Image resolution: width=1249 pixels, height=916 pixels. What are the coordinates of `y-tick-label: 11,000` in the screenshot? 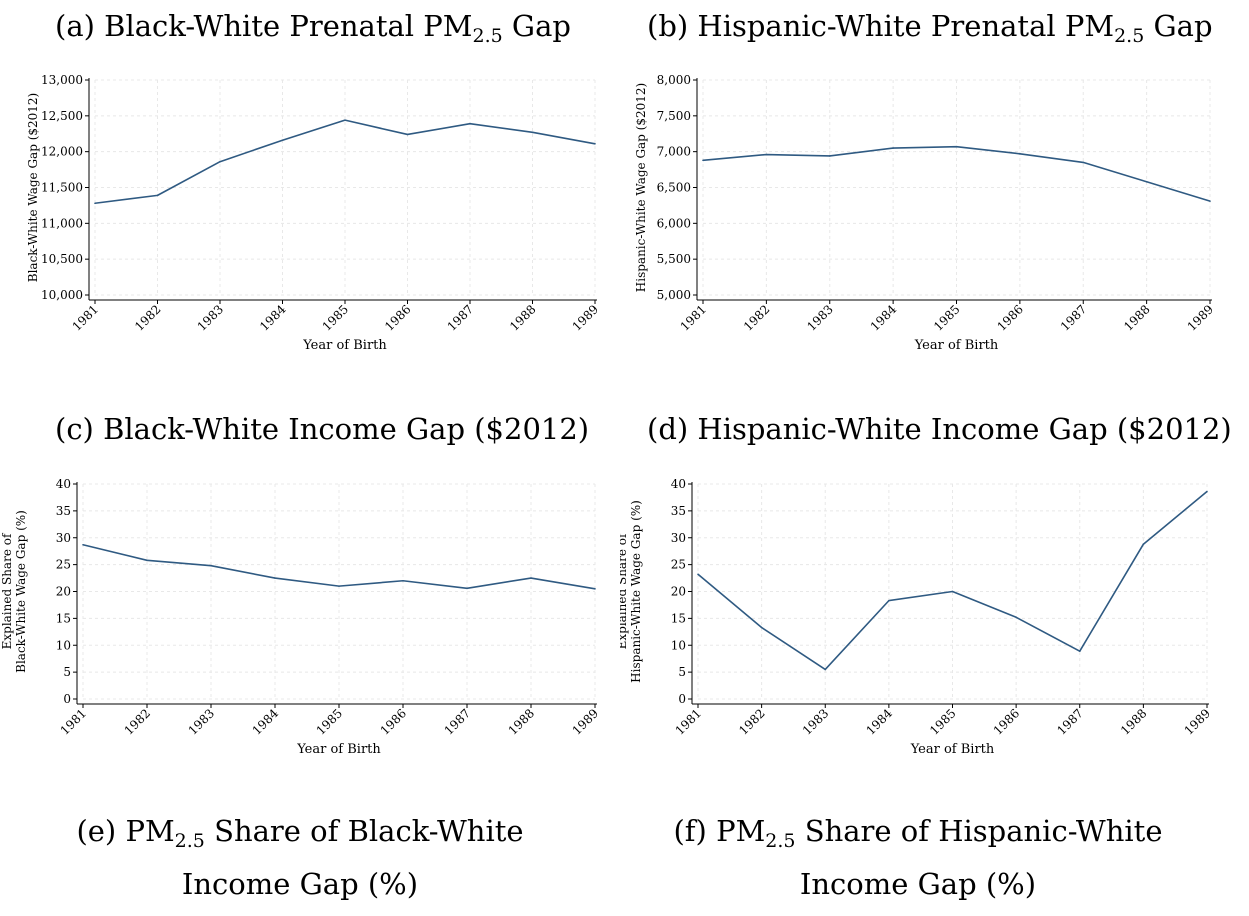 It's located at (62, 223).